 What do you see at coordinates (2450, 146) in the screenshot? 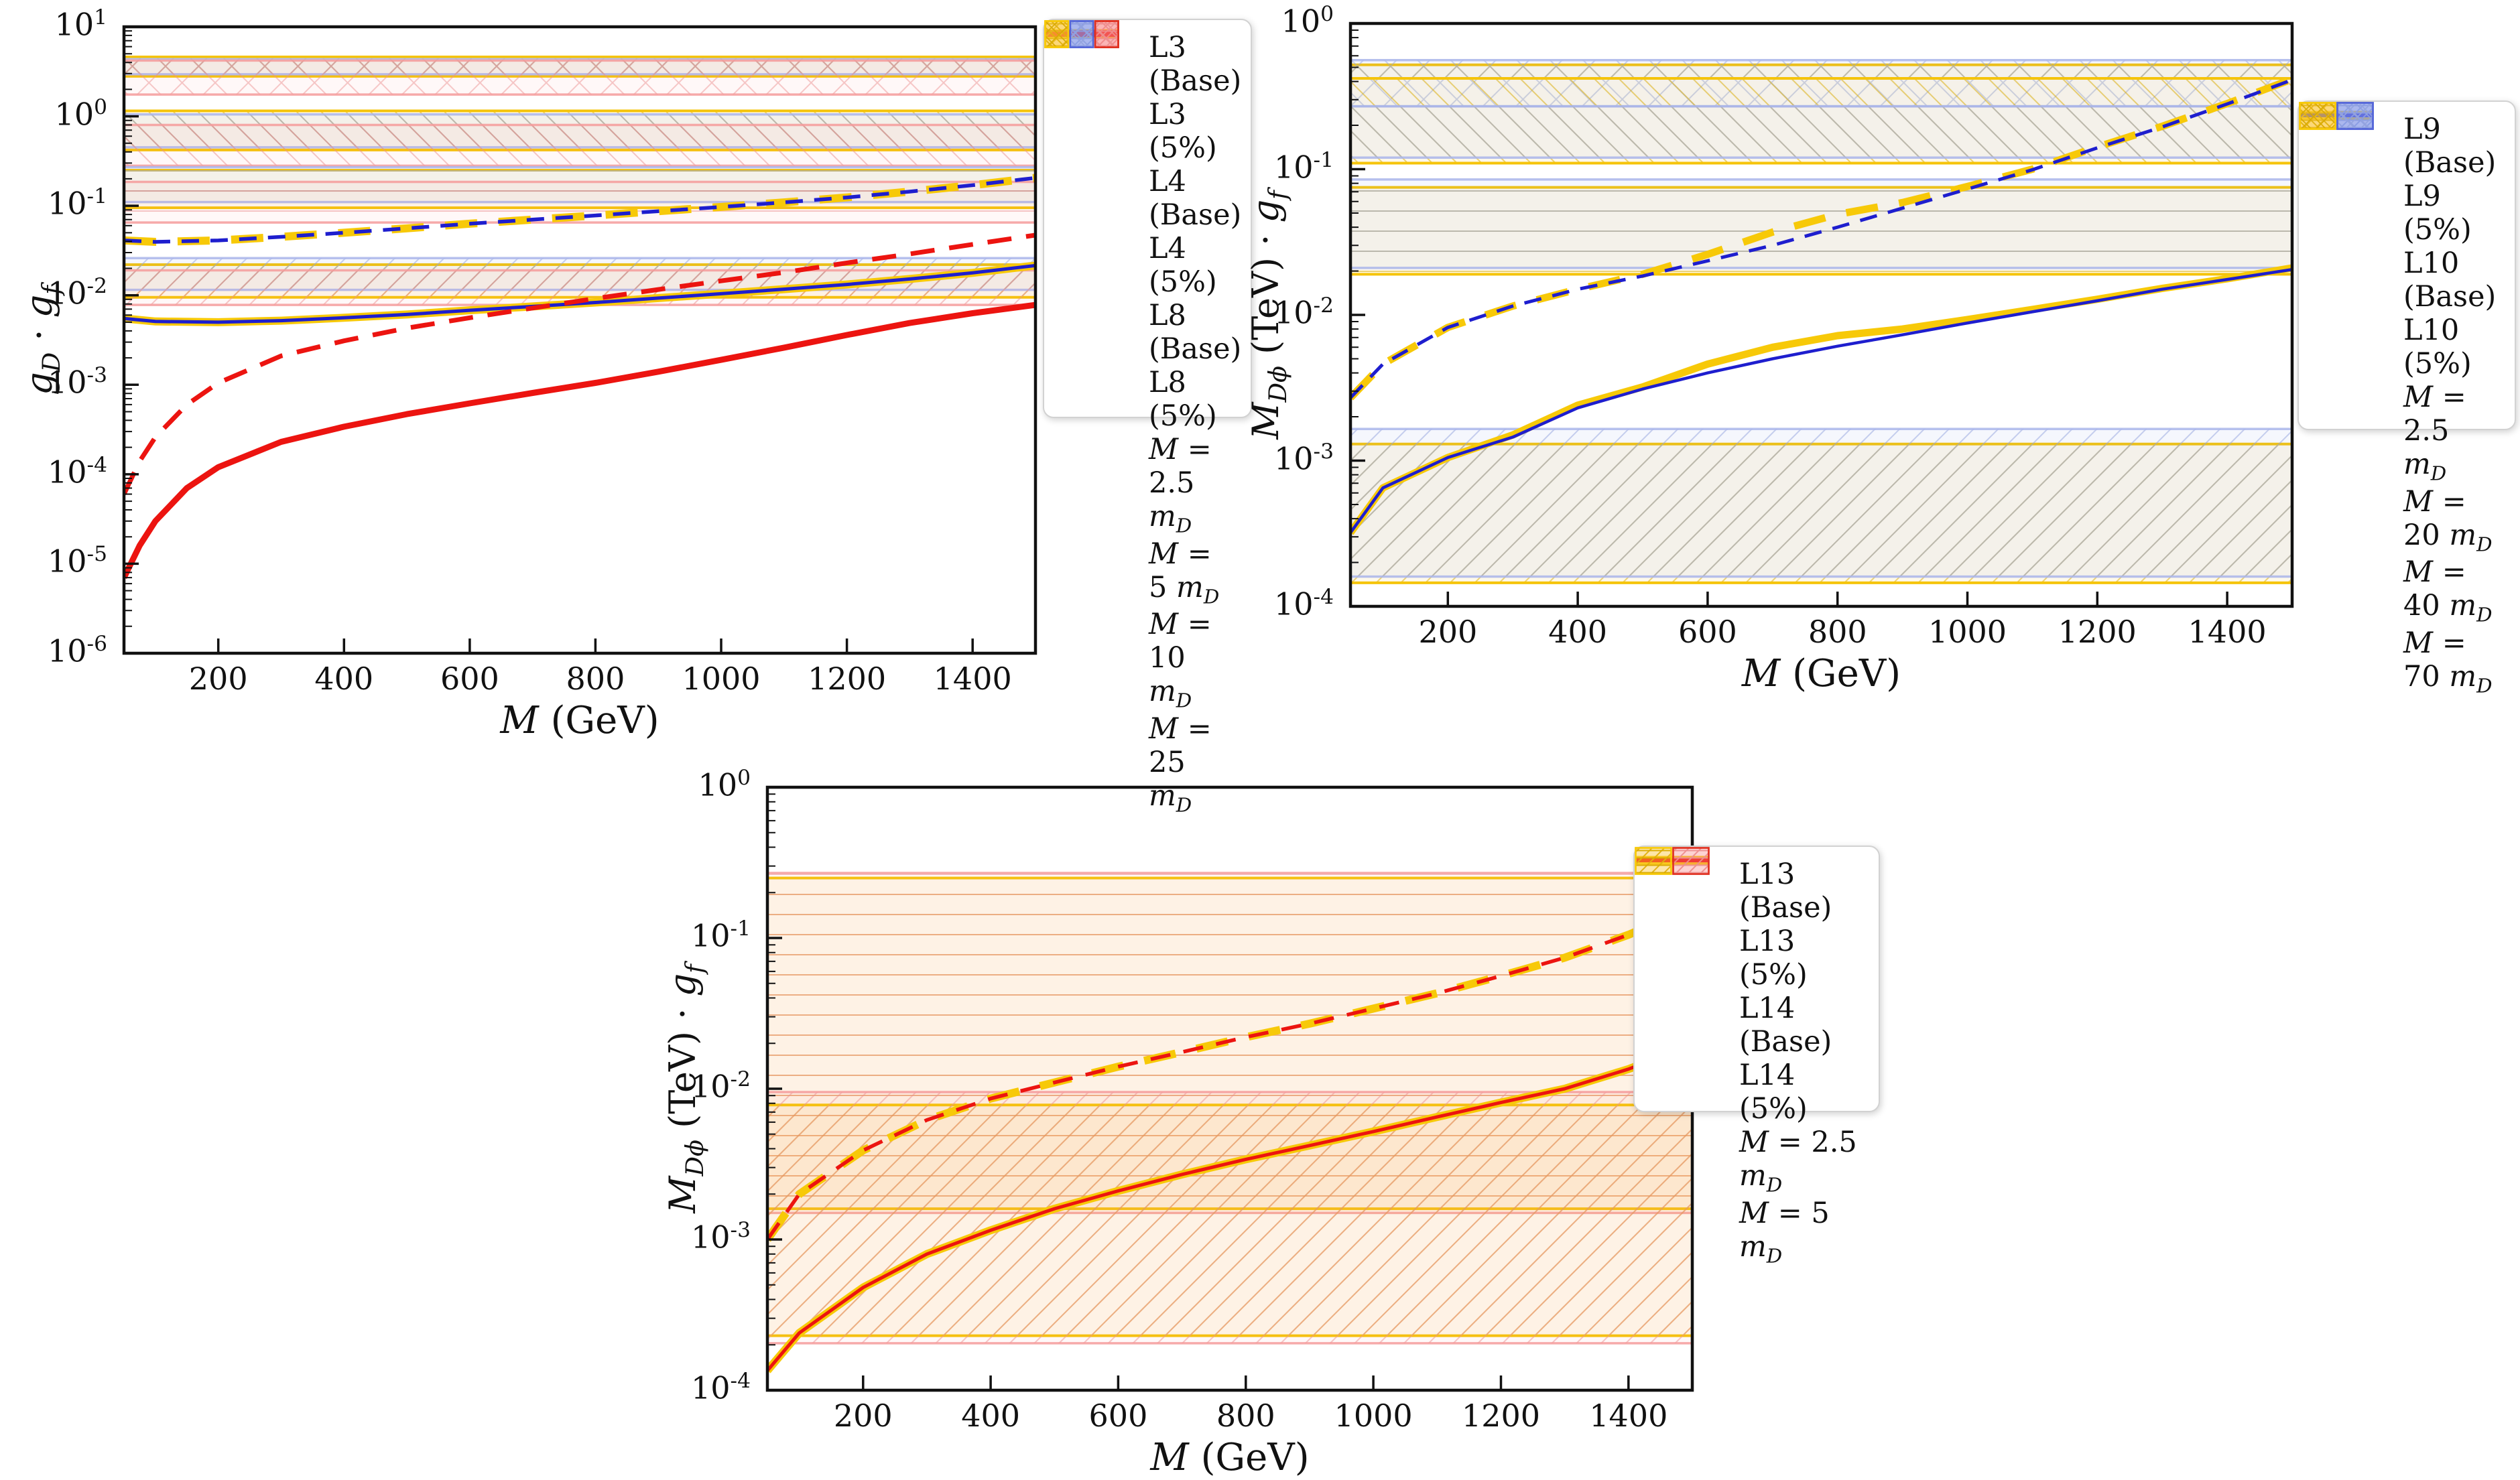
I see `legend-label: L9 (Base)` at bounding box center [2450, 146].